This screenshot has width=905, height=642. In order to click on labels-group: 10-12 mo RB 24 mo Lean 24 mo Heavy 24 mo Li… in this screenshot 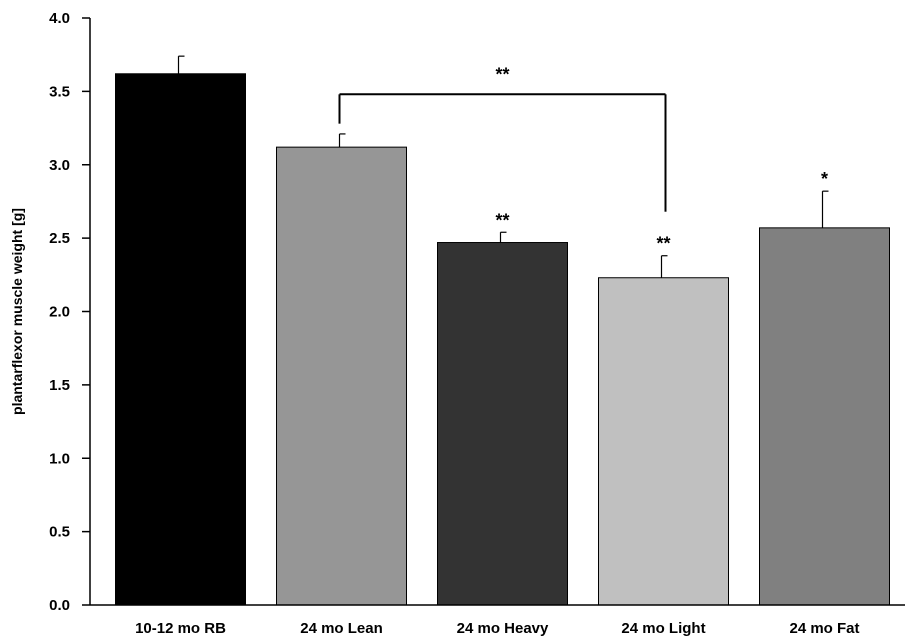, I will do `click(497, 628)`.